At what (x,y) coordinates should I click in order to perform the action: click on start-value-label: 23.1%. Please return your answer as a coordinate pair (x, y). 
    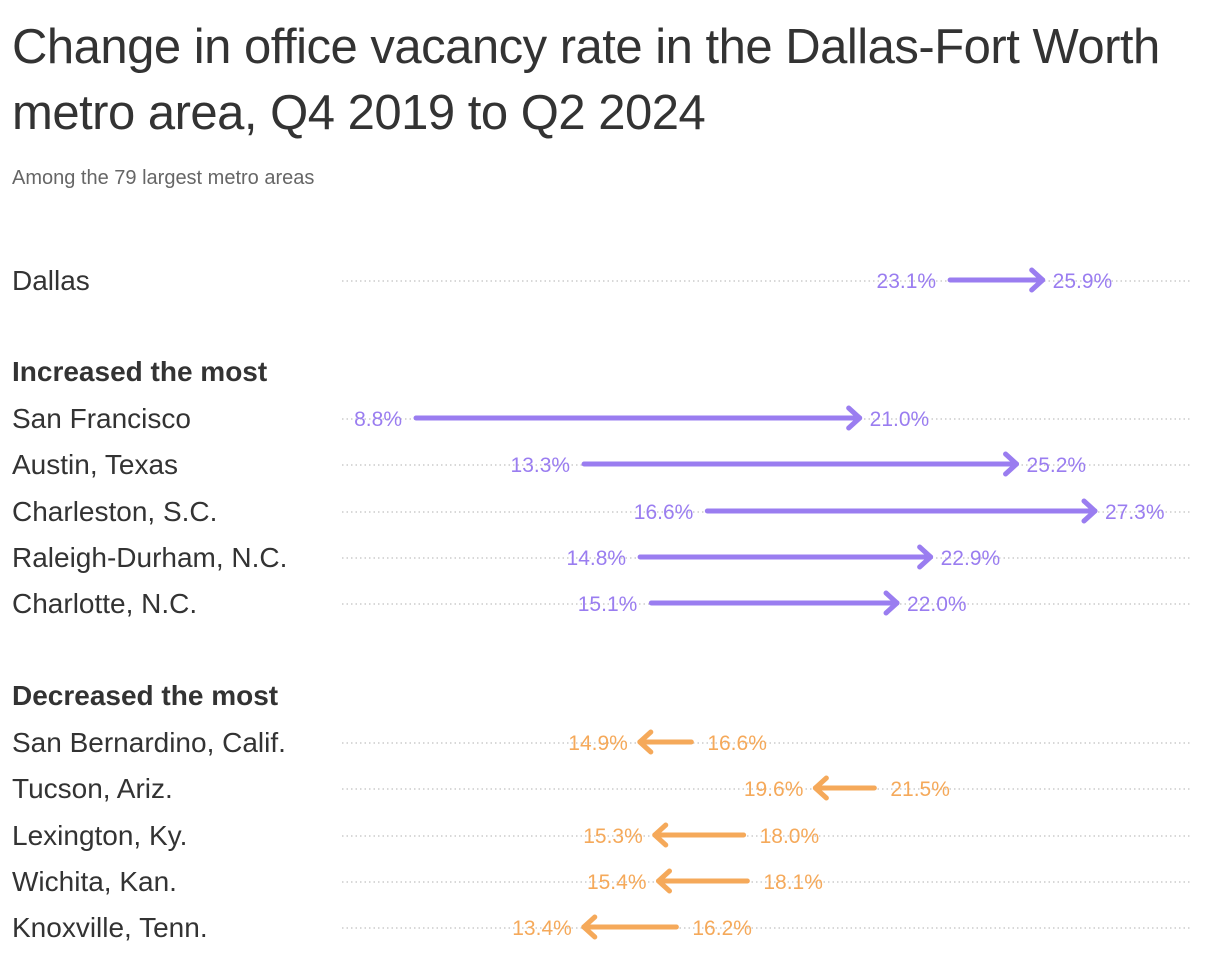
    Looking at the image, I should click on (907, 281).